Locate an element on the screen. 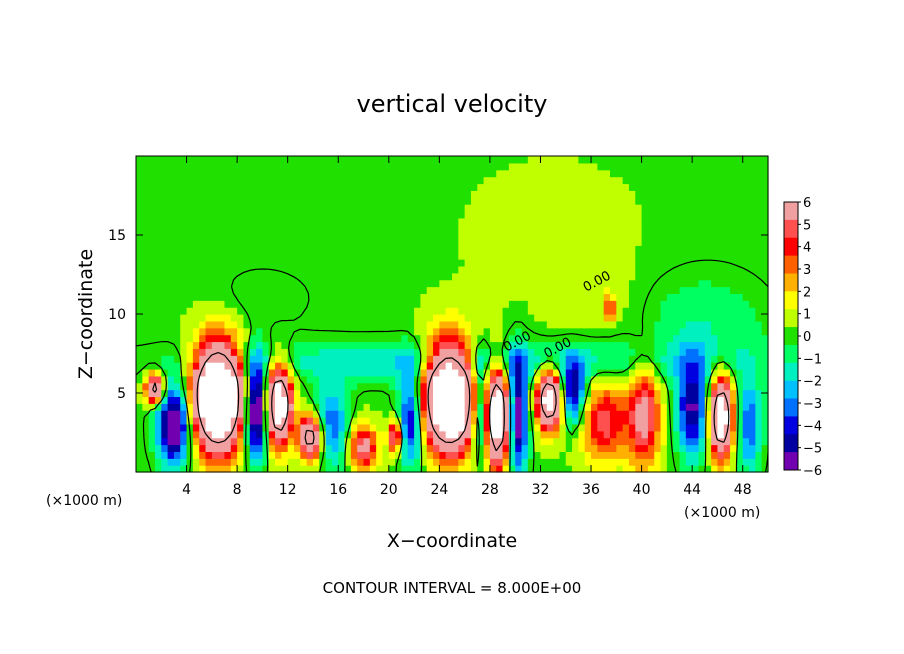 The image size is (904, 654). colorbar-swatch is located at coordinates (791, 425).